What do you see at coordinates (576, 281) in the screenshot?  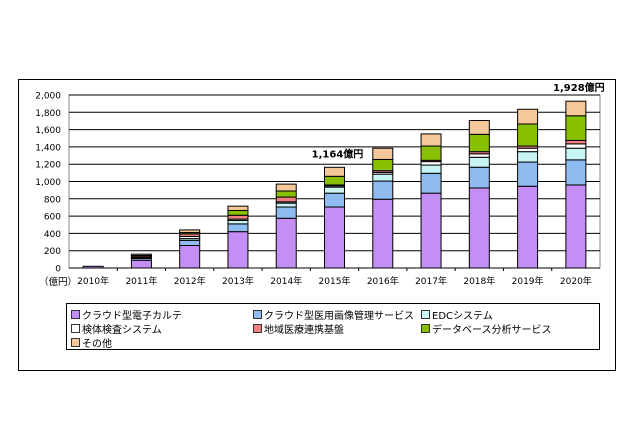 I see `x-tick-label: 2020年` at bounding box center [576, 281].